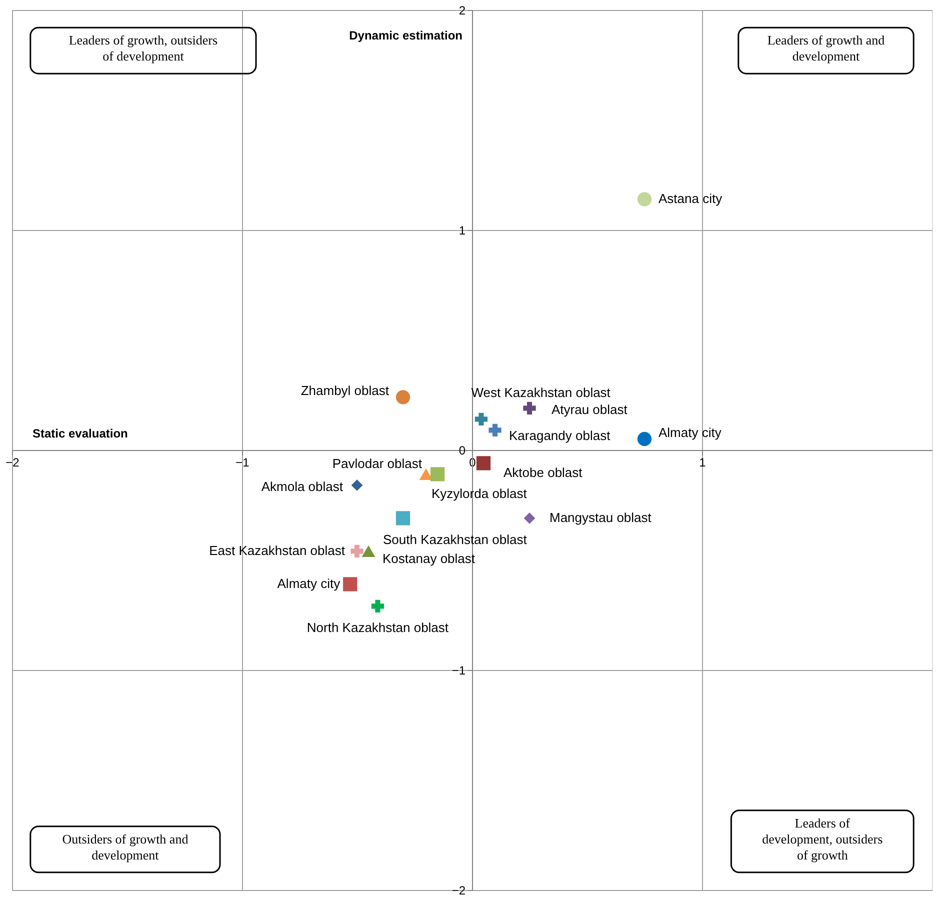  I want to click on series-label: South Kazakhstan oblast, so click(455, 540).